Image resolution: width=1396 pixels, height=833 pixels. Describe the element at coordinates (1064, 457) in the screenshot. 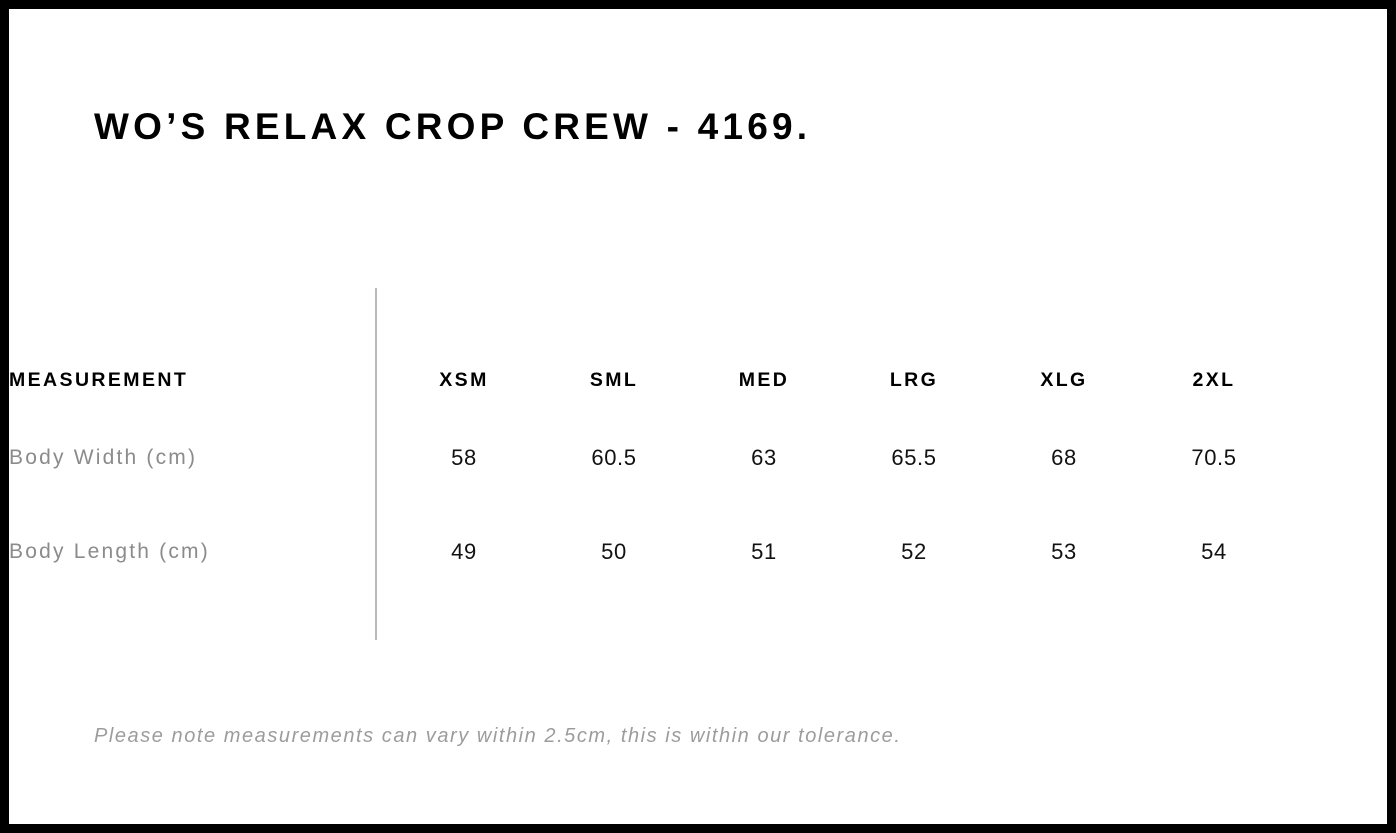

I see `cell-body-width-xlg: 68` at that location.